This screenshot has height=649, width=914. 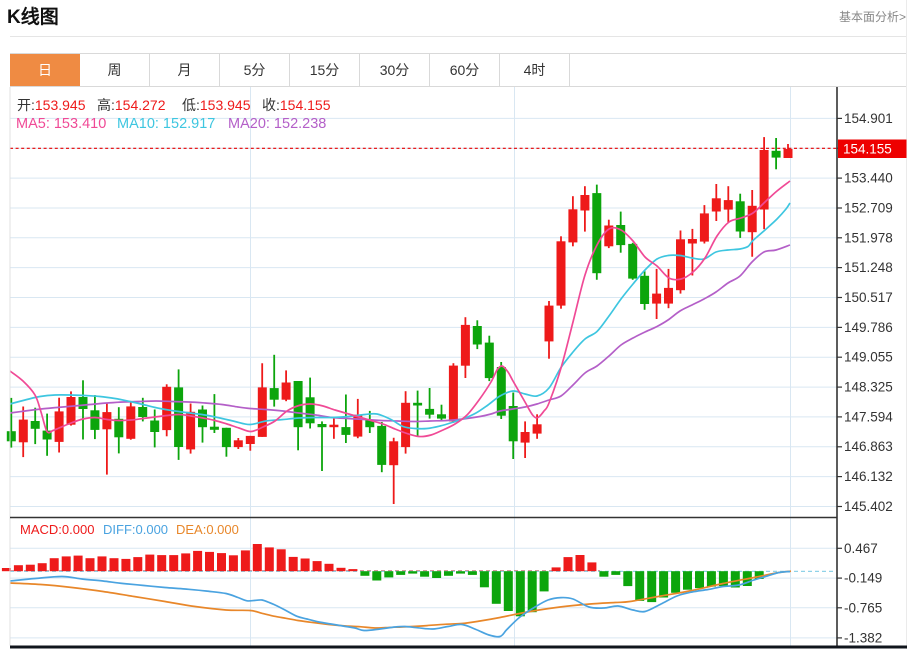 I want to click on svg-text: -1.382, so click(x=863, y=637).